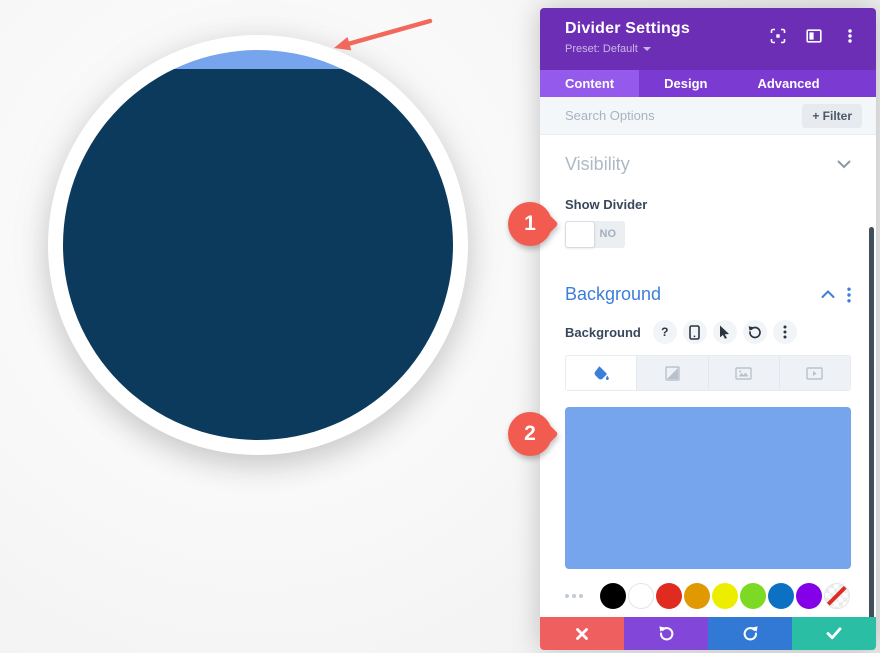 The height and width of the screenshot is (653, 880). Describe the element at coordinates (601, 49) in the screenshot. I see `preset-label: Preset: Default` at that location.